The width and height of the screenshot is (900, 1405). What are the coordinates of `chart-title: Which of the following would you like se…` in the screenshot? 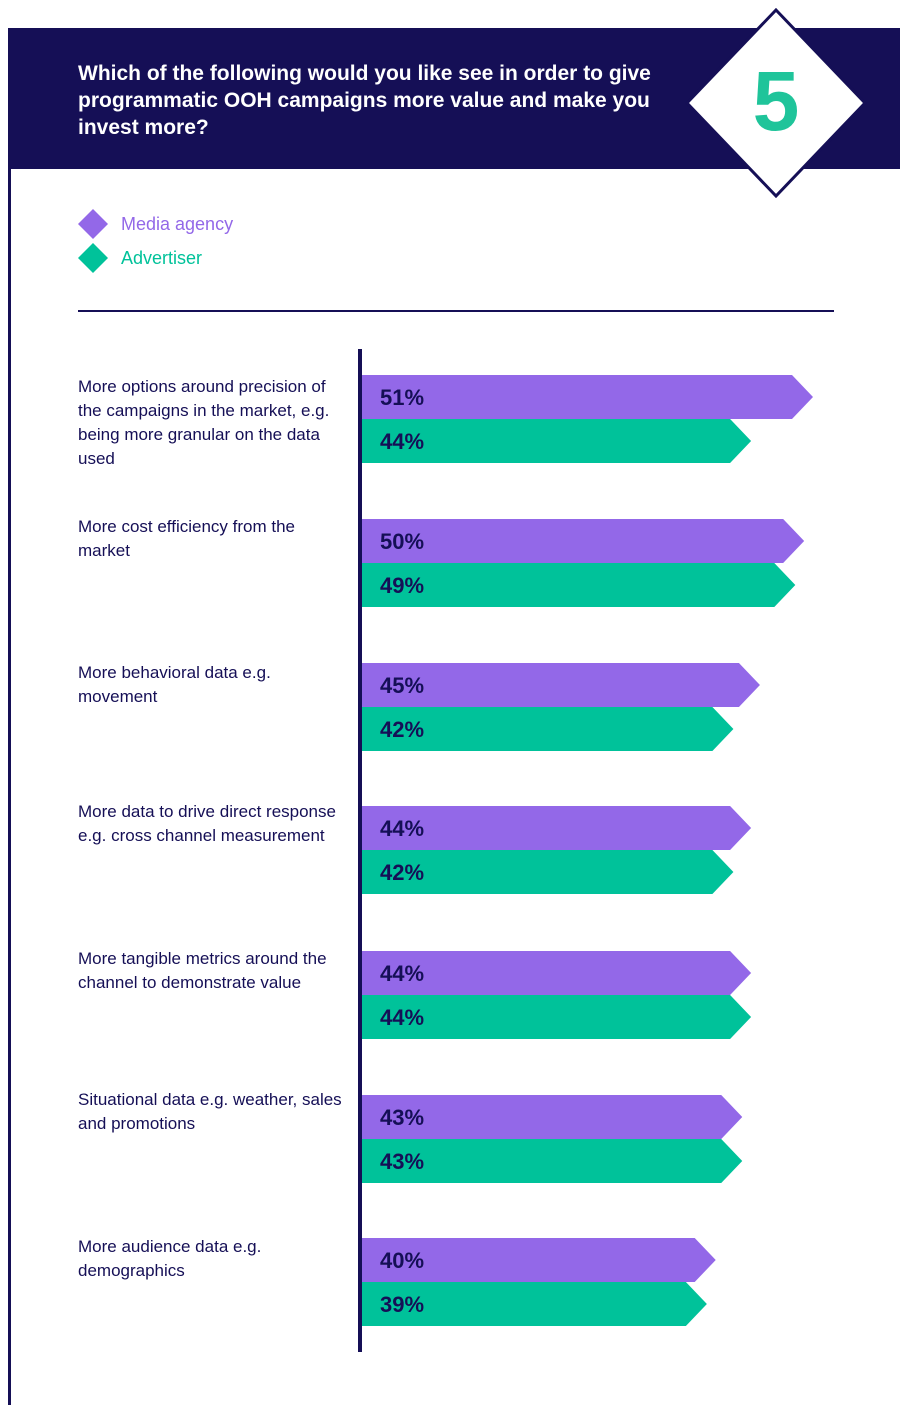 It's located at (364, 100).